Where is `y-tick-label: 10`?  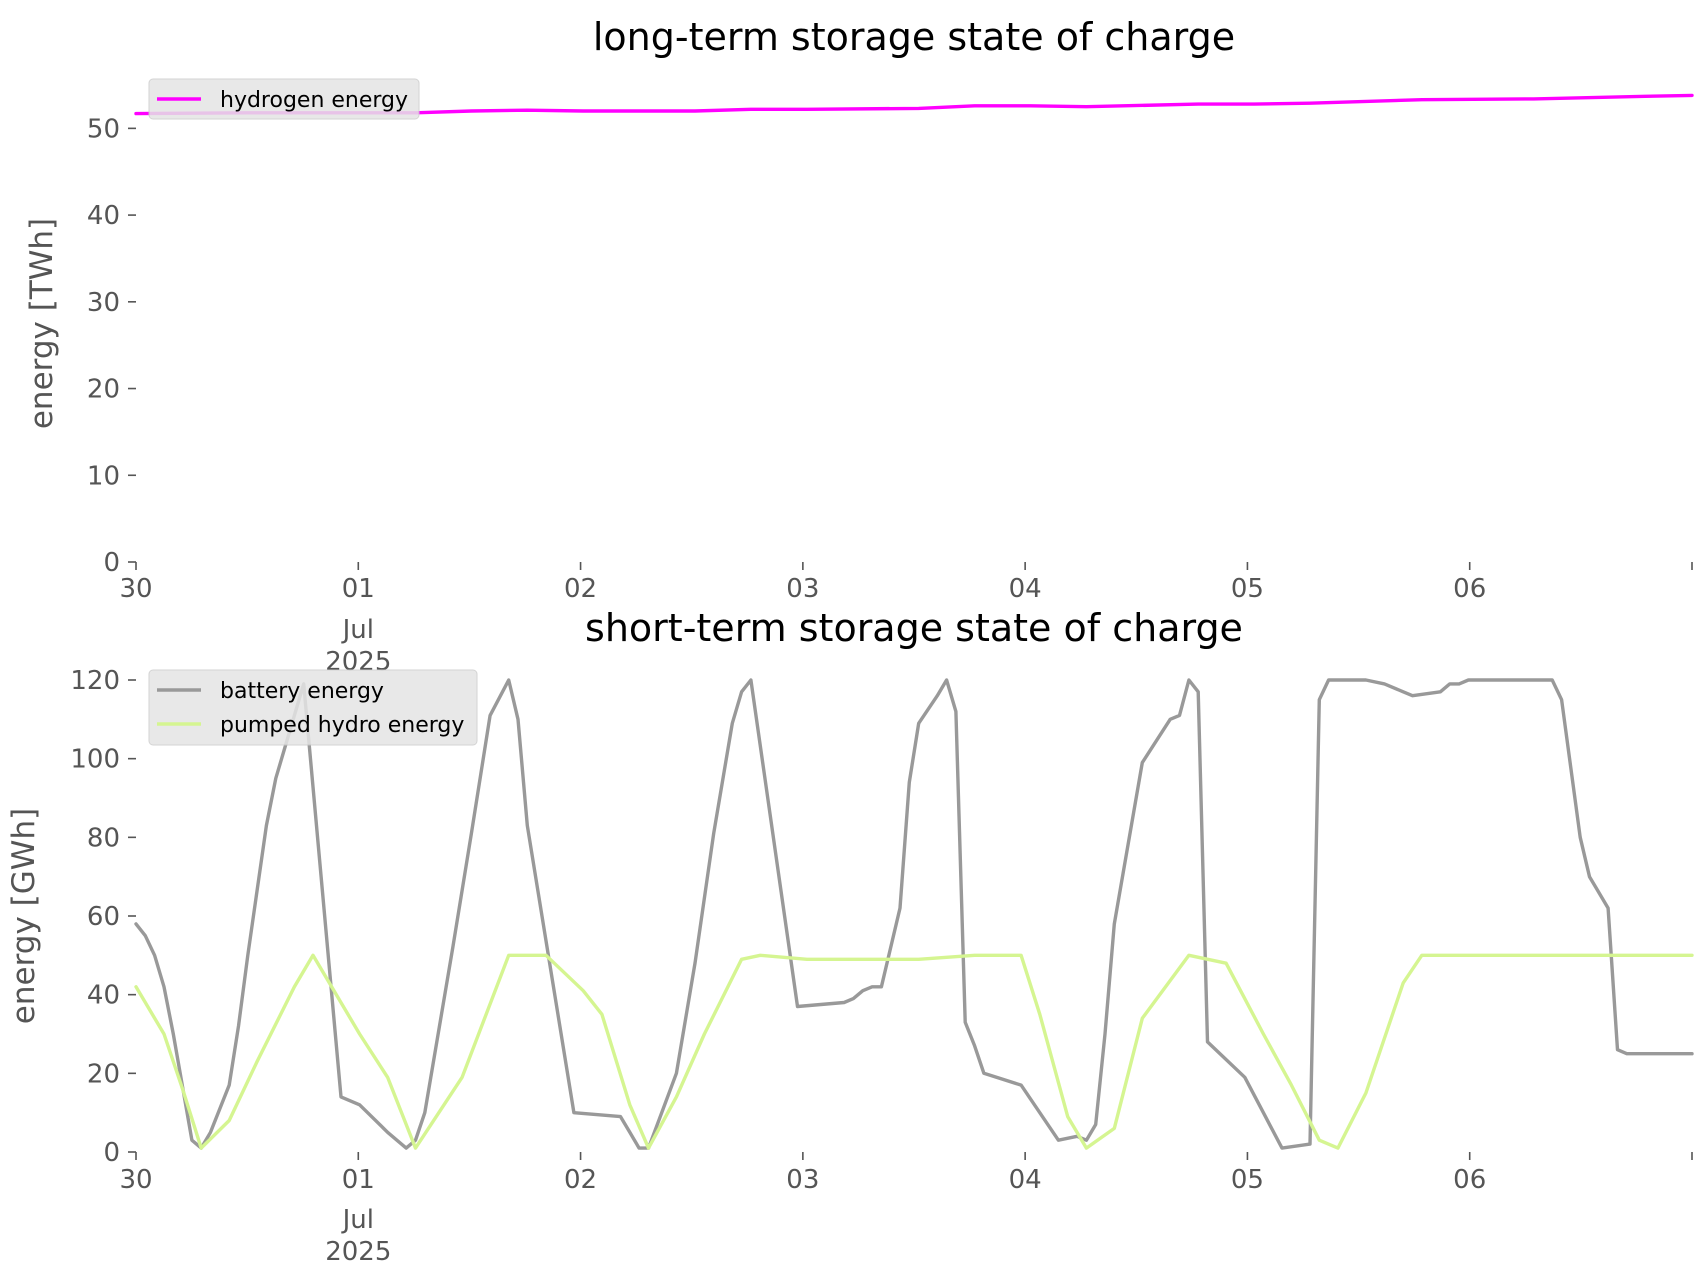
y-tick-label: 10 is located at coordinates (103, 476).